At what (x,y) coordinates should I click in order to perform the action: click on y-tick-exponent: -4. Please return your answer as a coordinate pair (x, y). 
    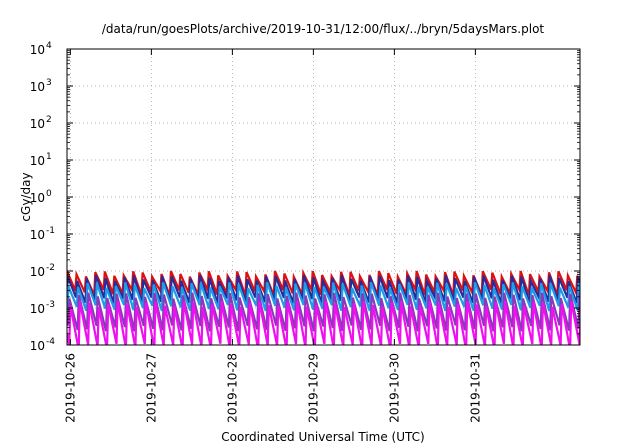
    Looking at the image, I should click on (50, 342).